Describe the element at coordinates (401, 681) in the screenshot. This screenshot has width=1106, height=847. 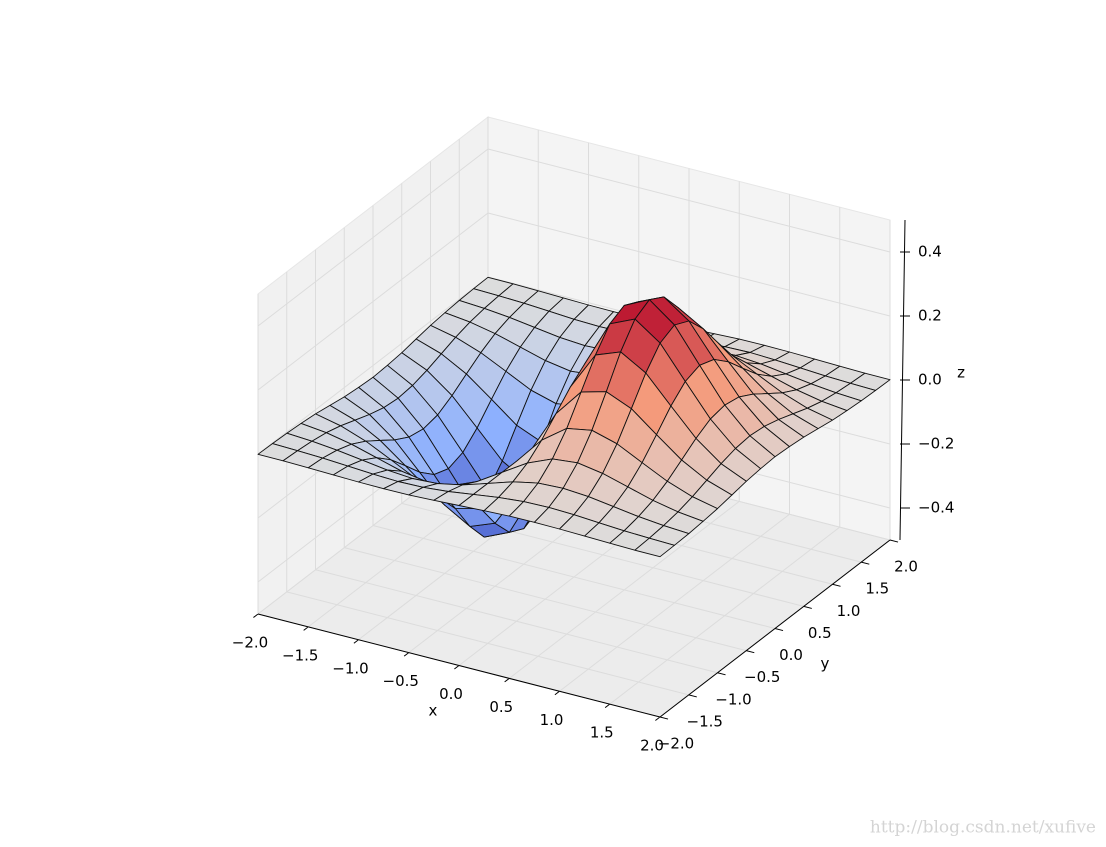
I see `x-tick-label: −0.5` at that location.